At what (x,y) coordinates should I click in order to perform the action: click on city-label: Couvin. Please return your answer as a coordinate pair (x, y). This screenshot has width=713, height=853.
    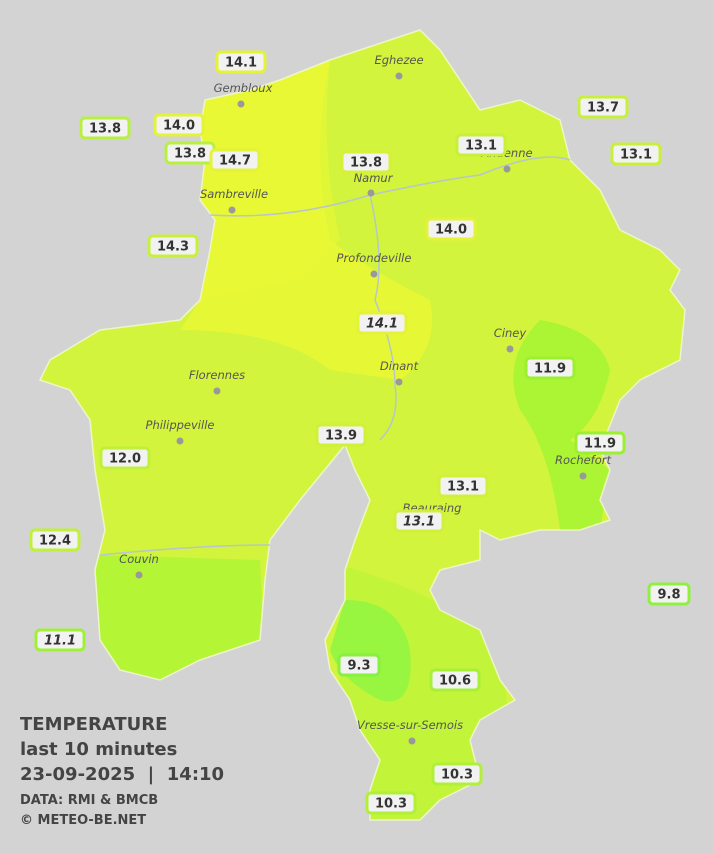
    Looking at the image, I should click on (139, 559).